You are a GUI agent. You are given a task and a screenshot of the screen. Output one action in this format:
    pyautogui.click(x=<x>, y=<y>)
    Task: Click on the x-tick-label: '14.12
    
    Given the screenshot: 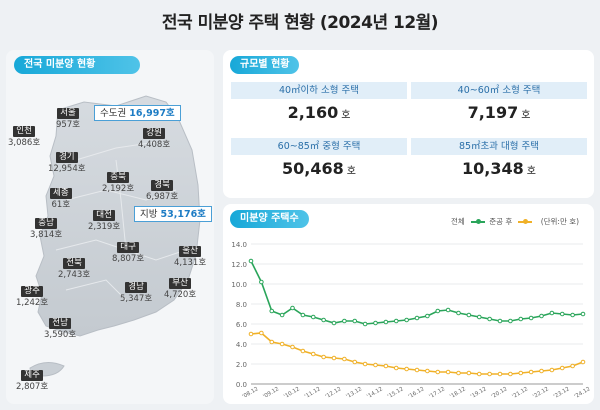 What is the action you would take?
    pyautogui.click(x=375, y=393)
    